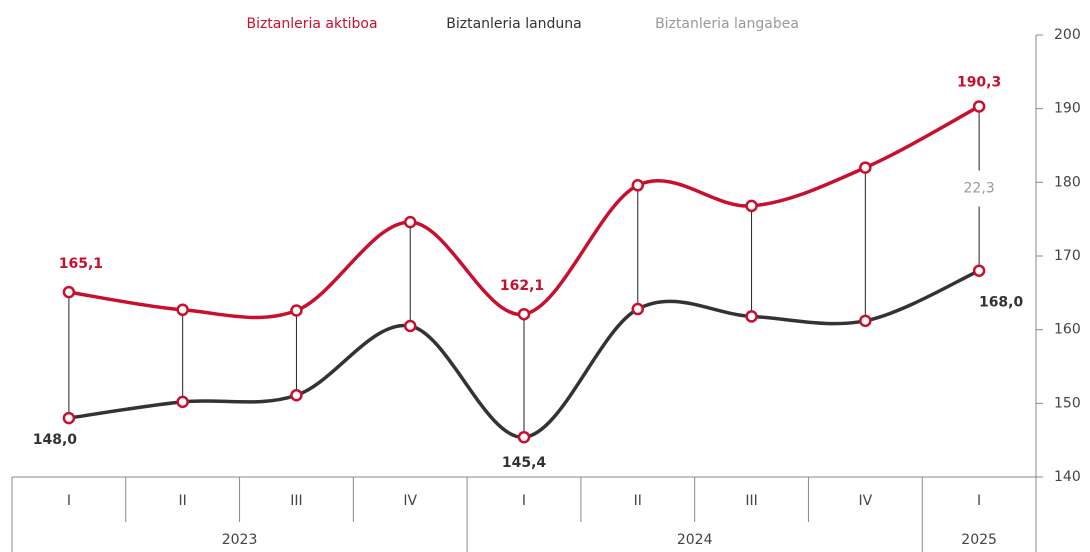 The width and height of the screenshot is (1090, 552). What do you see at coordinates (240, 540) in the screenshot?
I see `year-label: 2023` at bounding box center [240, 540].